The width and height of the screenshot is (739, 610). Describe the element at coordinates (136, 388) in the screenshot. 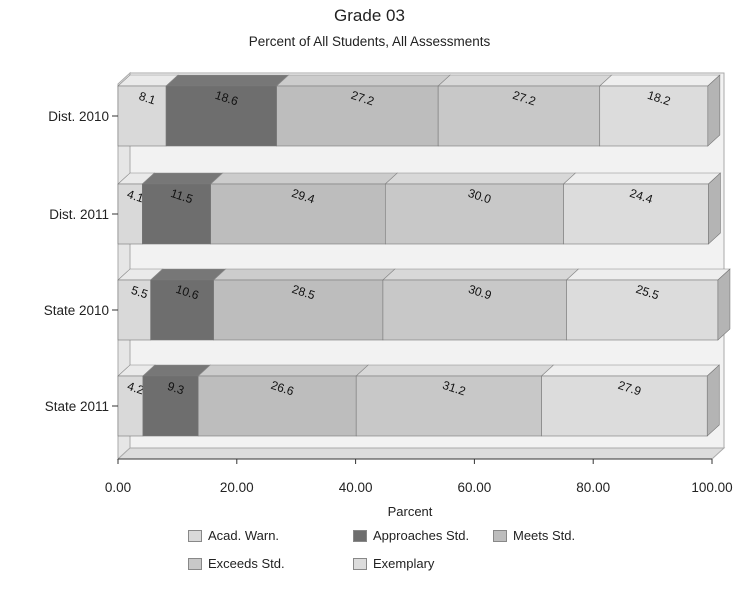

I see `data-label-3-0: 4.2` at that location.